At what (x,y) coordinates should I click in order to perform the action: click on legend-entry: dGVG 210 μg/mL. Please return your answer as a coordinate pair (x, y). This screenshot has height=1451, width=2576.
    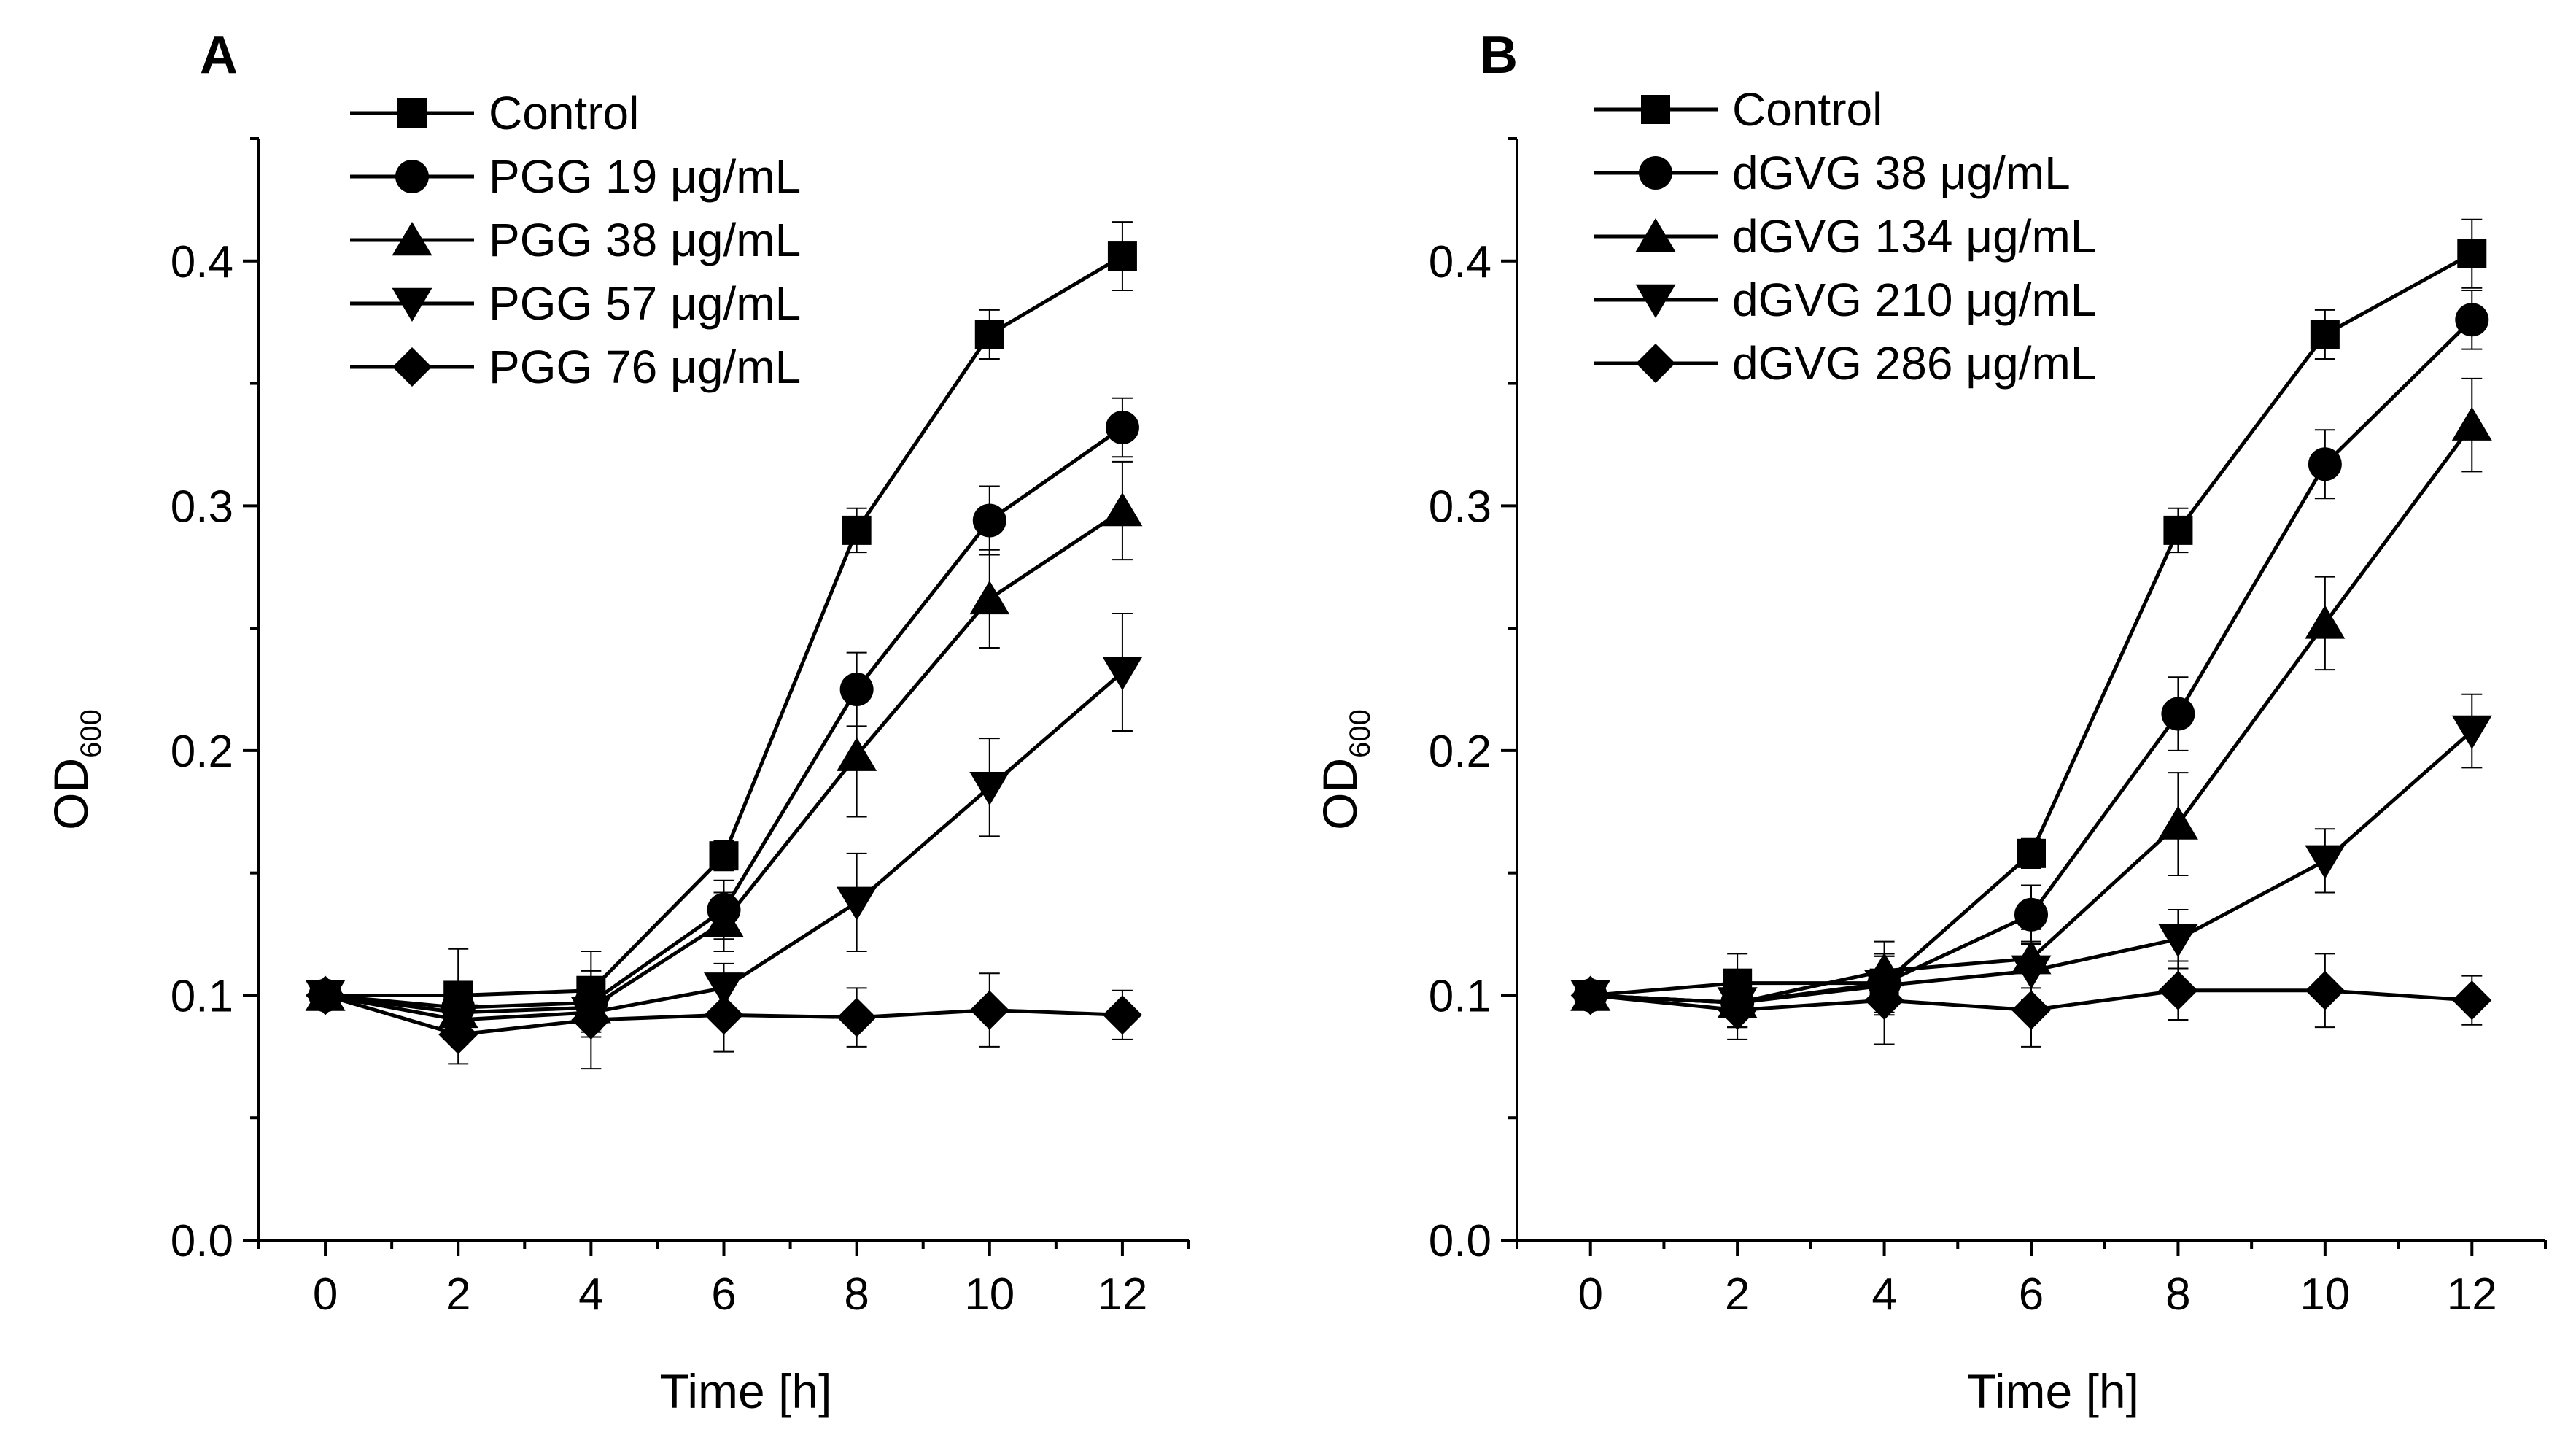
    Looking at the image, I should click on (1845, 300).